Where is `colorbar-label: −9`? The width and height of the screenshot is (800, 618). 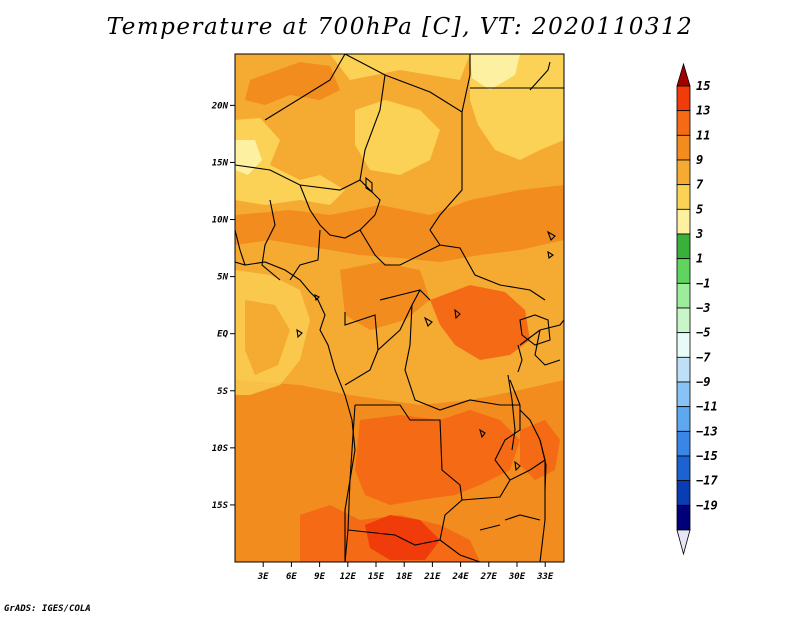 colorbar-label: −9 is located at coordinates (703, 382).